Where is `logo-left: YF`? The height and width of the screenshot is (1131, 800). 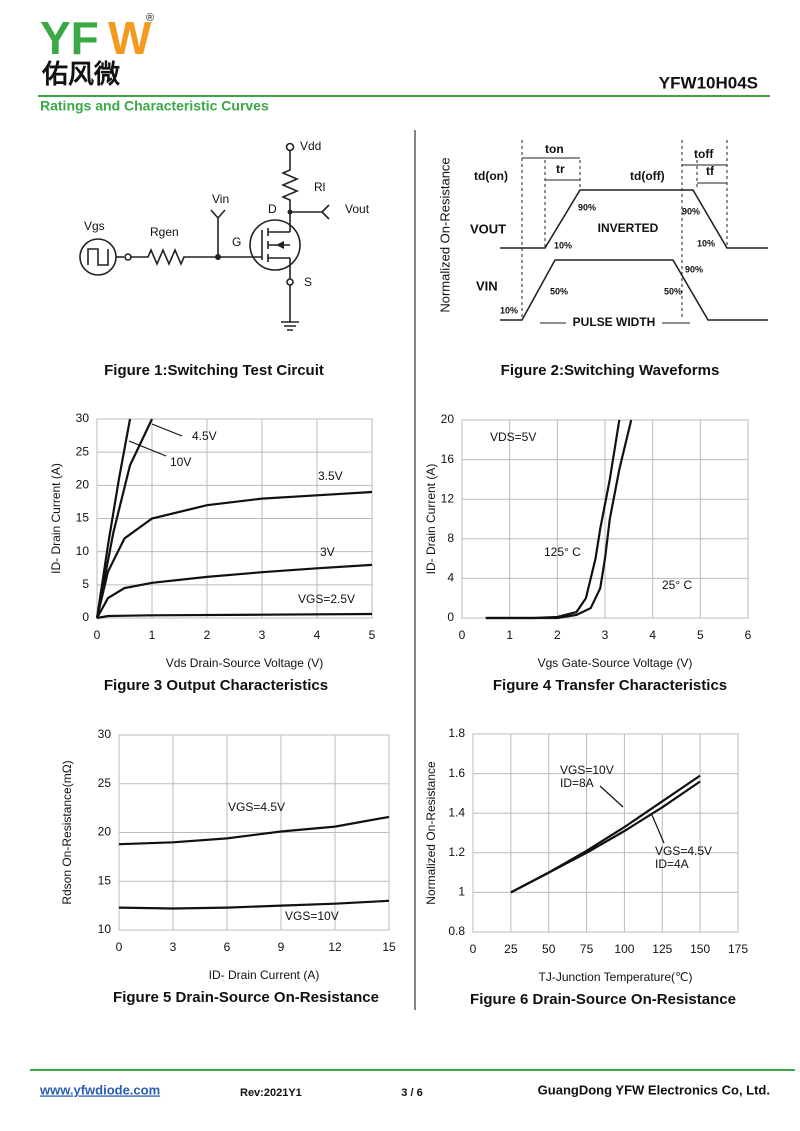
logo-left: YF is located at coordinates (69, 38).